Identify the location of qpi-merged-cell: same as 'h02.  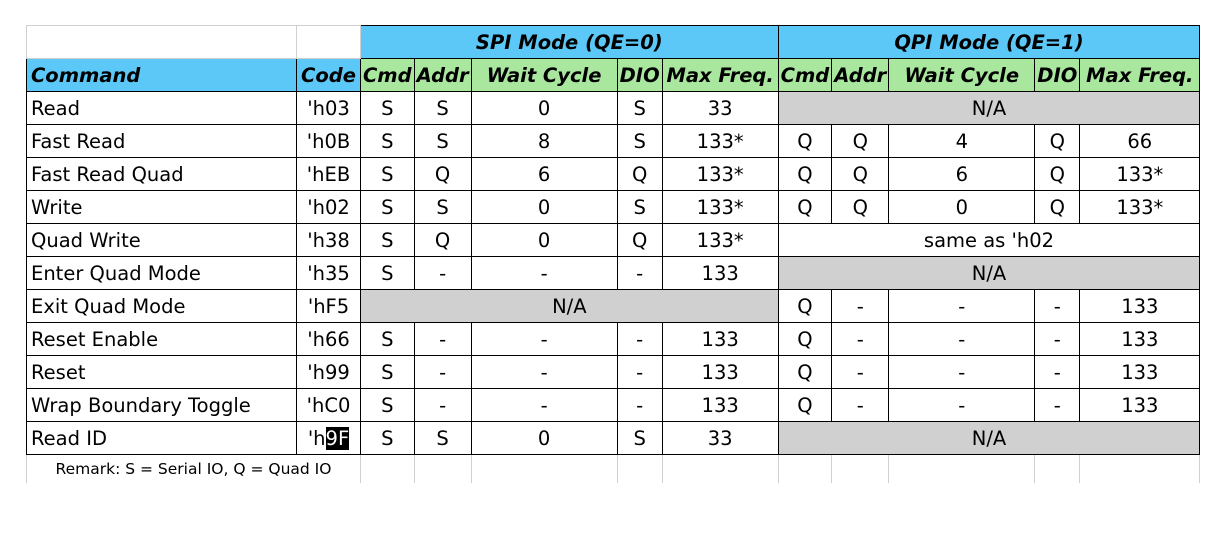
(989, 240).